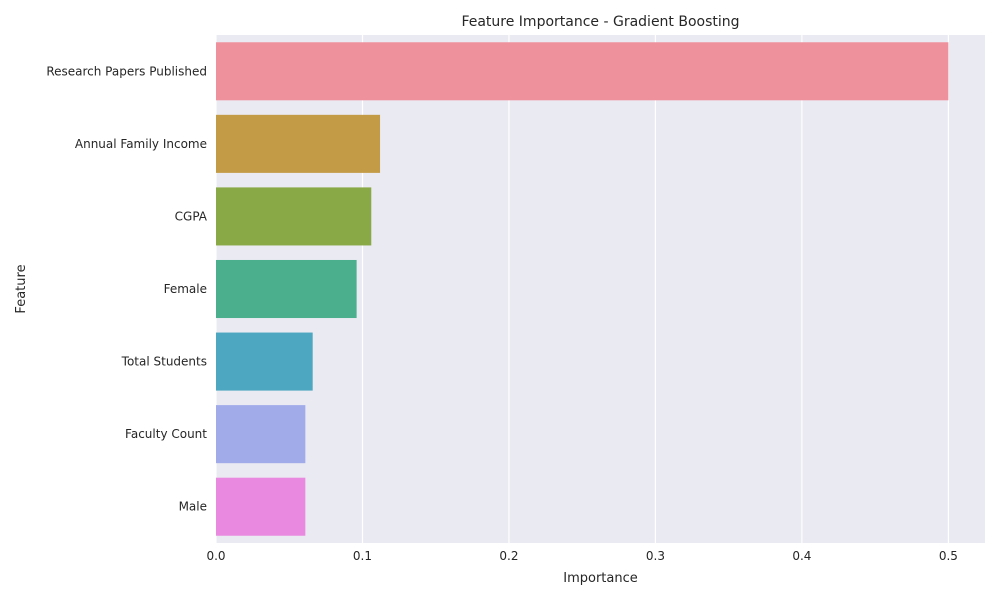 The image size is (1000, 604). Describe the element at coordinates (655, 556) in the screenshot. I see `x-tick-label: 0.3` at that location.